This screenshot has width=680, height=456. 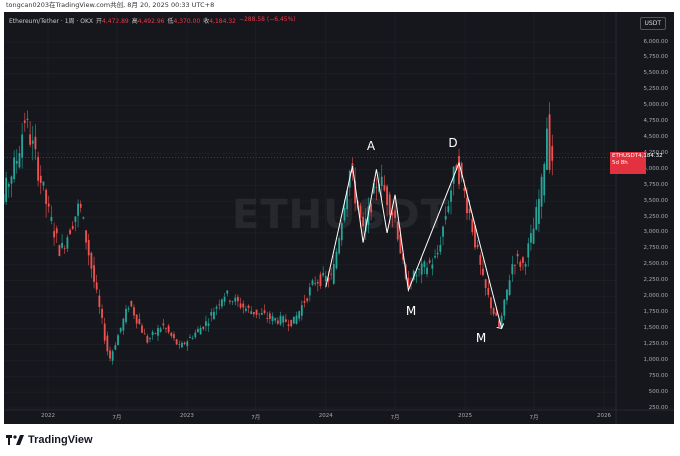 I want to click on price-tick-label: 2,000.00, so click(x=656, y=296).